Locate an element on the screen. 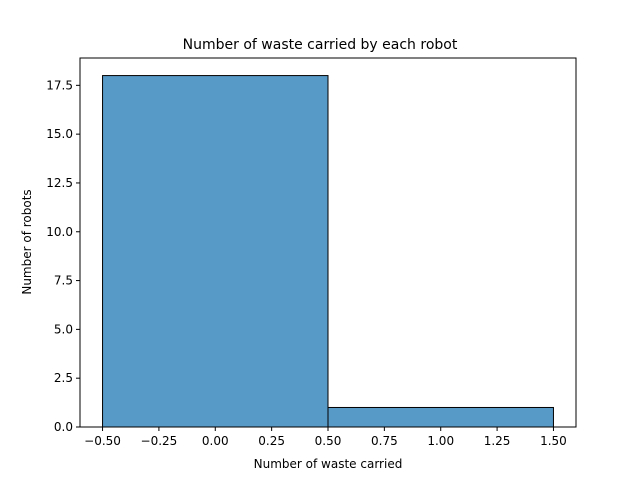  x-tick-label: 0.75 is located at coordinates (384, 441).